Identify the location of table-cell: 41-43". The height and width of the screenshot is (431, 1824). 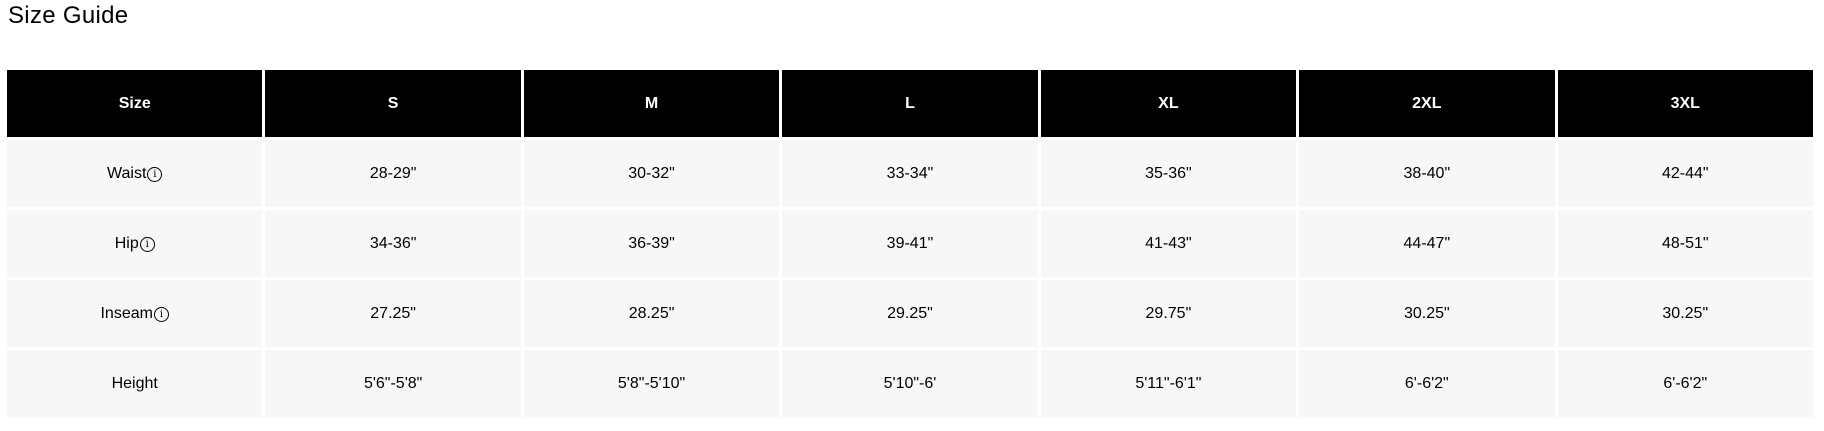
(1168, 243).